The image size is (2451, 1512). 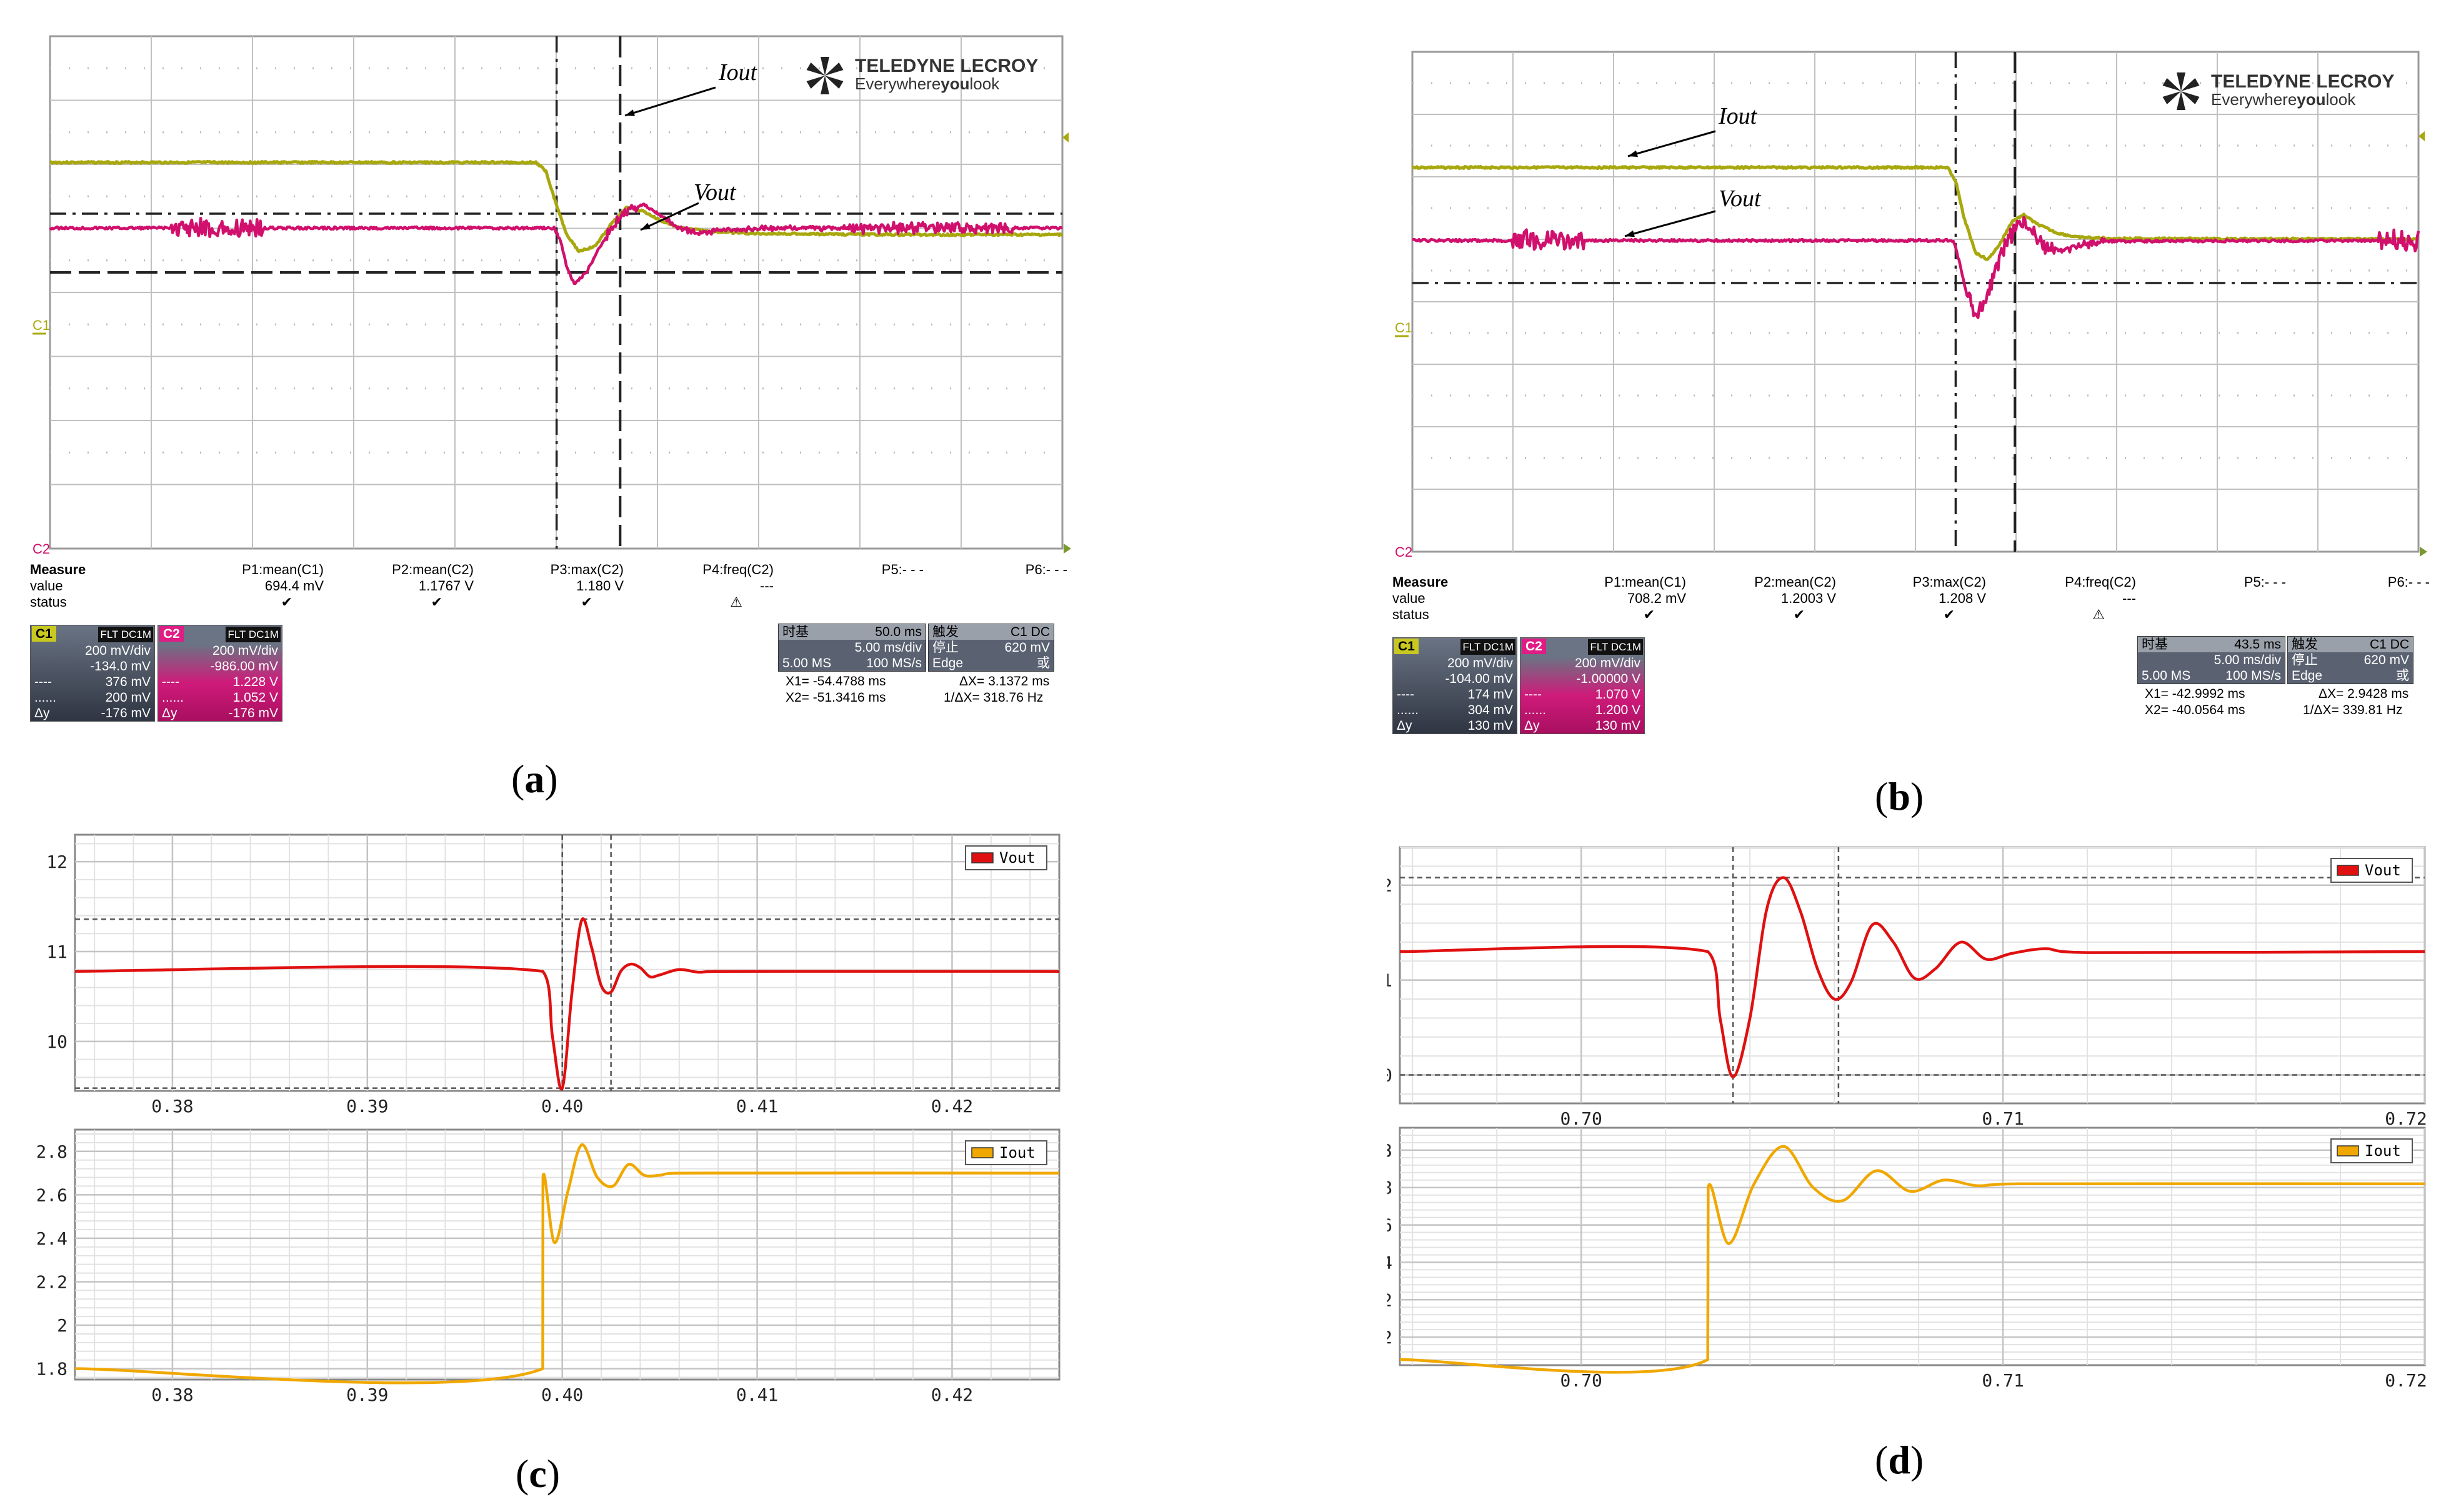 I want to click on y-tick-label: 11, so click(x=1390, y=980).